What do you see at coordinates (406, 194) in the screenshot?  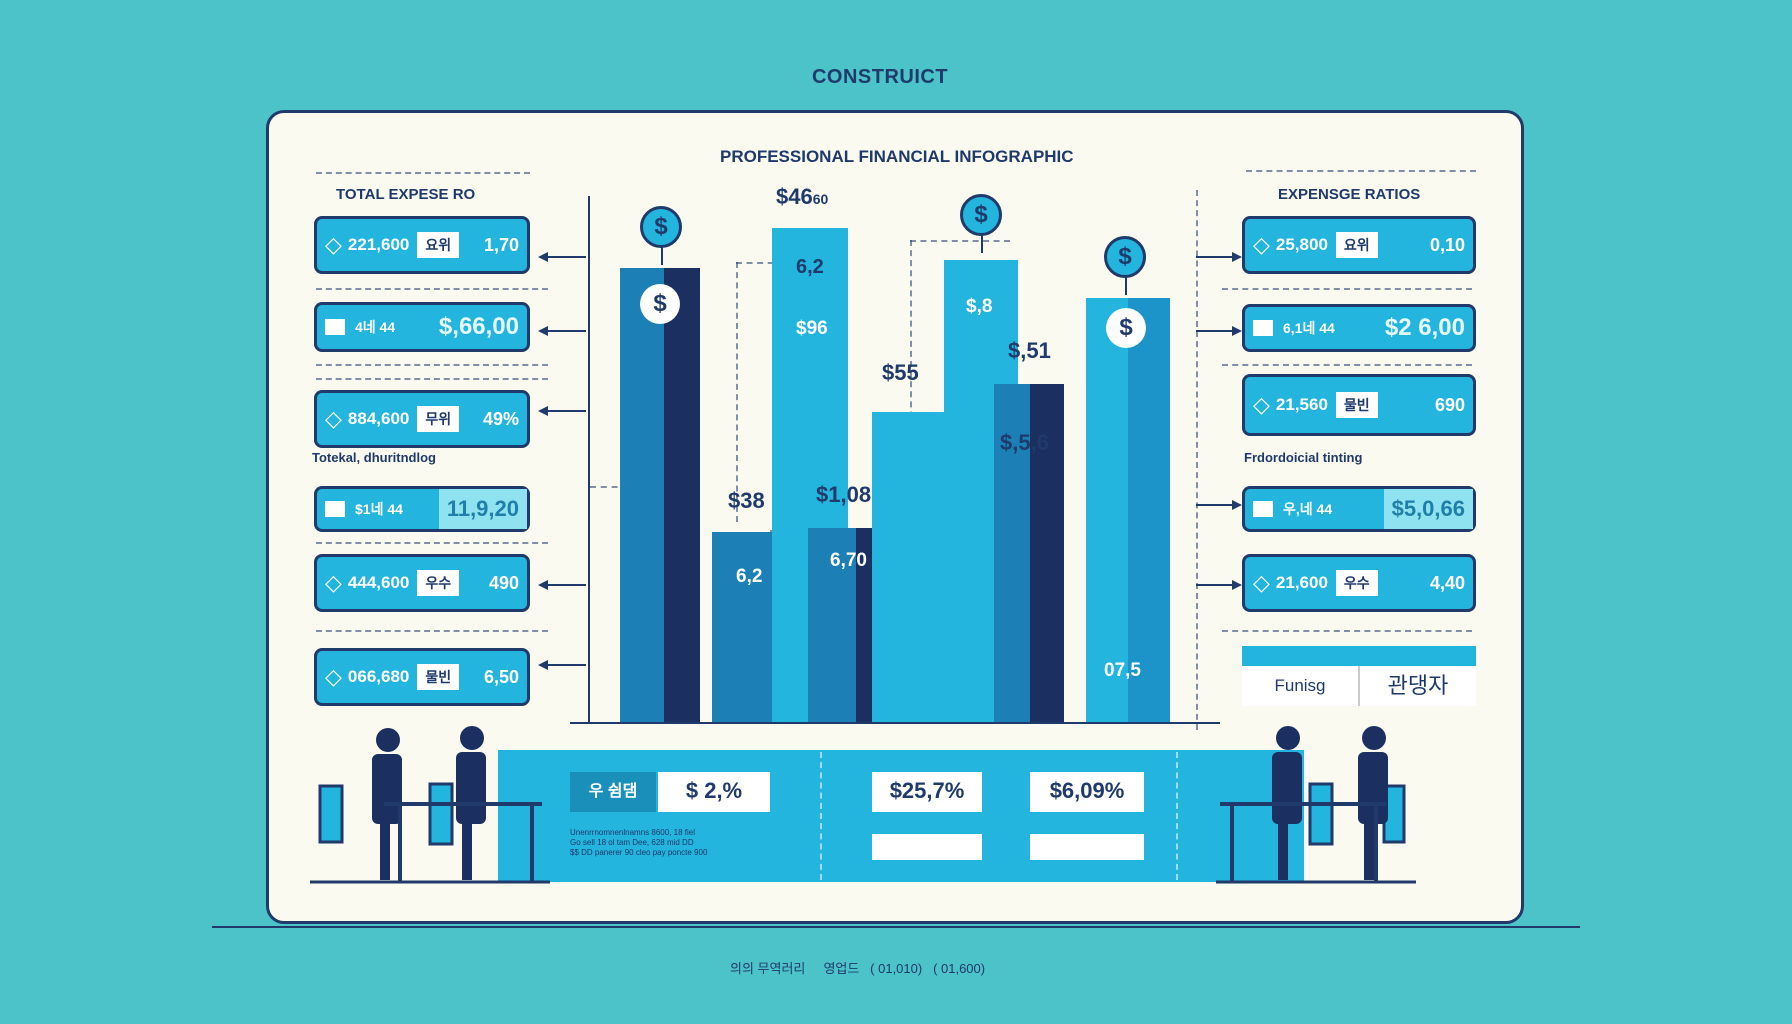 I see `left-heading: TOTAL EXPESE RO` at bounding box center [406, 194].